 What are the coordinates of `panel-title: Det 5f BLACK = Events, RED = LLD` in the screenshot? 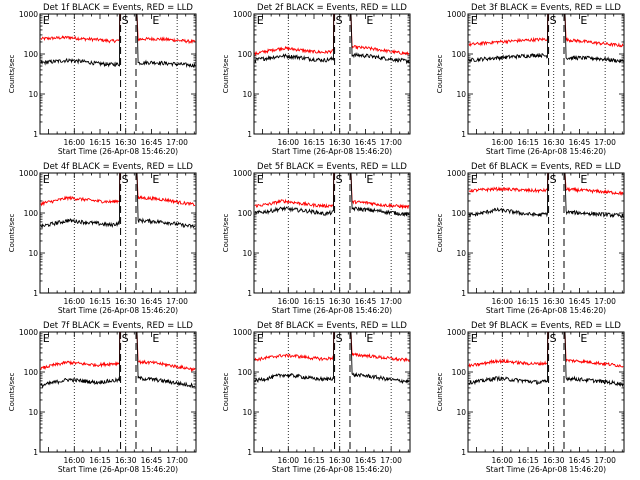 It's located at (332, 167).